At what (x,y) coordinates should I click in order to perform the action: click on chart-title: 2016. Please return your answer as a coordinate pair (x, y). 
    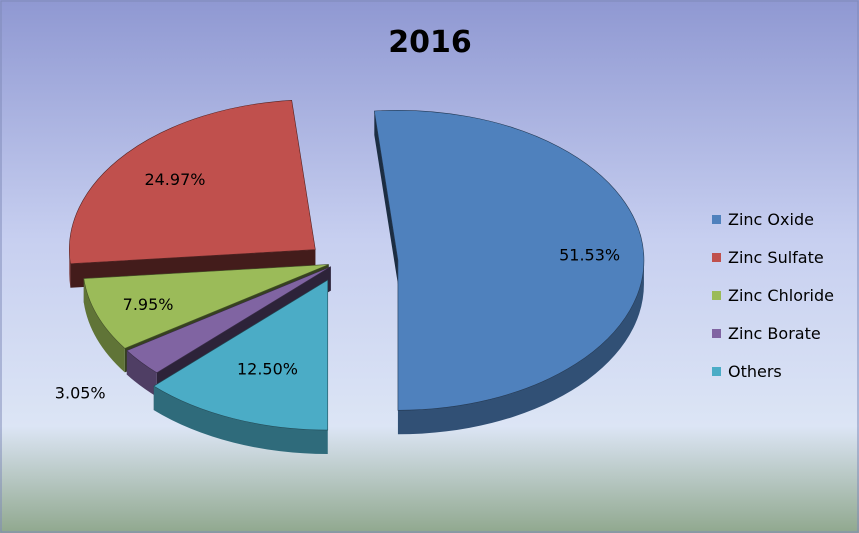
    Looking at the image, I should click on (430, 42).